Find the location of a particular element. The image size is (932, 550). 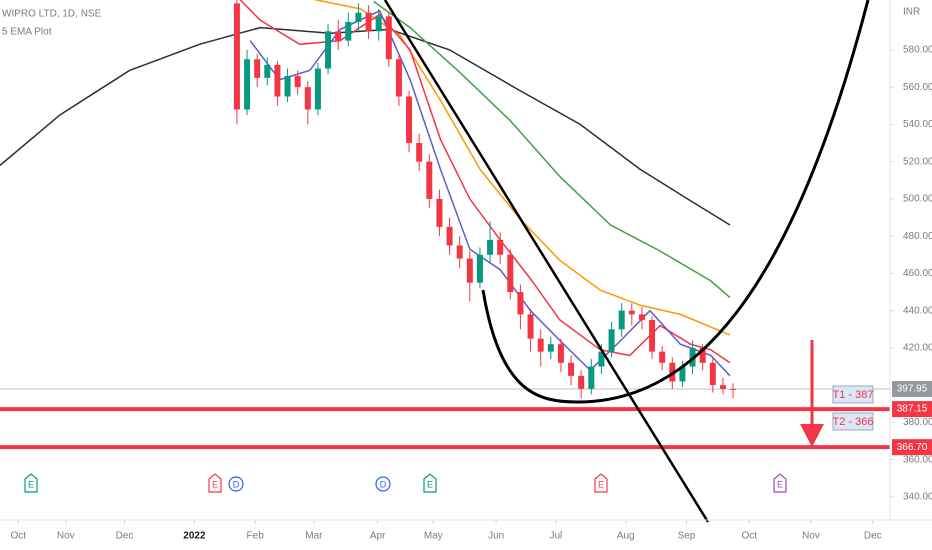

y-tick-label: 560.00 is located at coordinates (917, 87).